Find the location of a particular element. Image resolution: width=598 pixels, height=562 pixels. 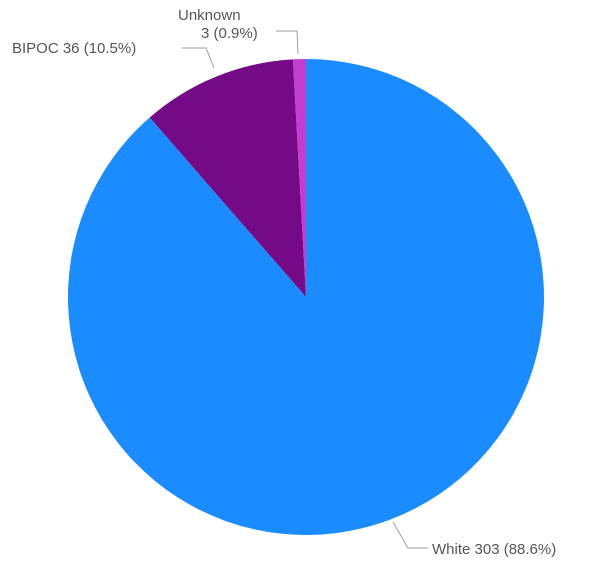

data-label-unknown-value: 3 (0.9%) is located at coordinates (229, 33).